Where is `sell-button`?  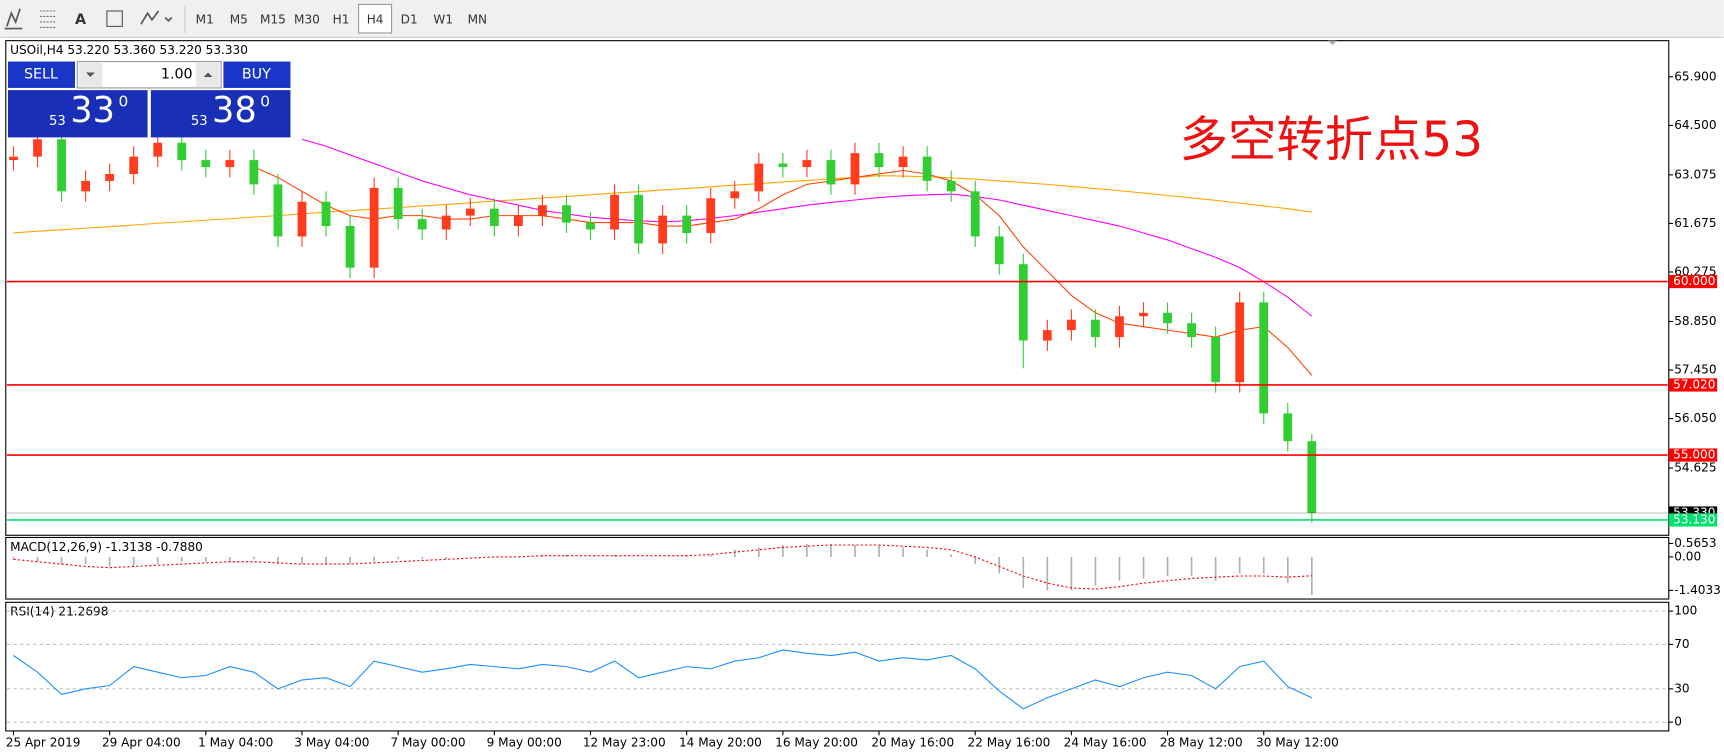 sell-button is located at coordinates (41, 74).